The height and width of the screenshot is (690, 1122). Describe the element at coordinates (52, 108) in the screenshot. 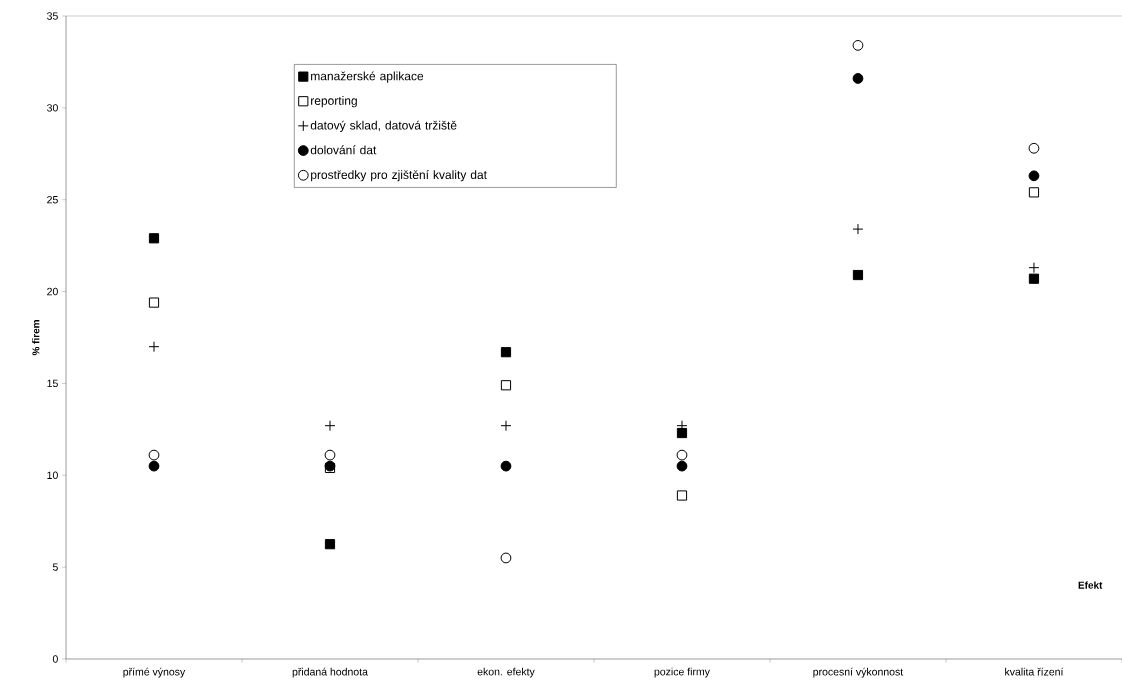

I see `y-tick-label: 30` at that location.